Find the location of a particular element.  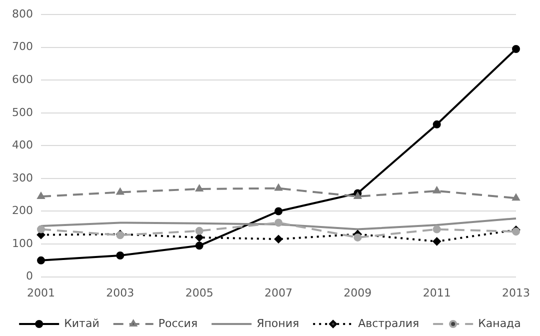

y-tick-label: 500 is located at coordinates (22, 112).